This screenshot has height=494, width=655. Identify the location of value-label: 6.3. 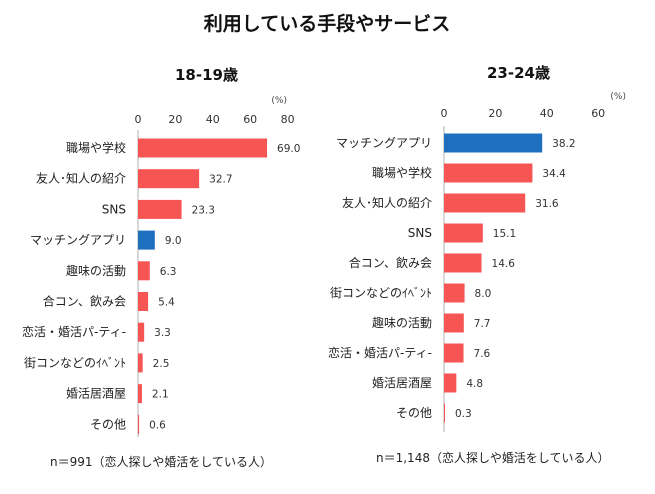
(168, 272).